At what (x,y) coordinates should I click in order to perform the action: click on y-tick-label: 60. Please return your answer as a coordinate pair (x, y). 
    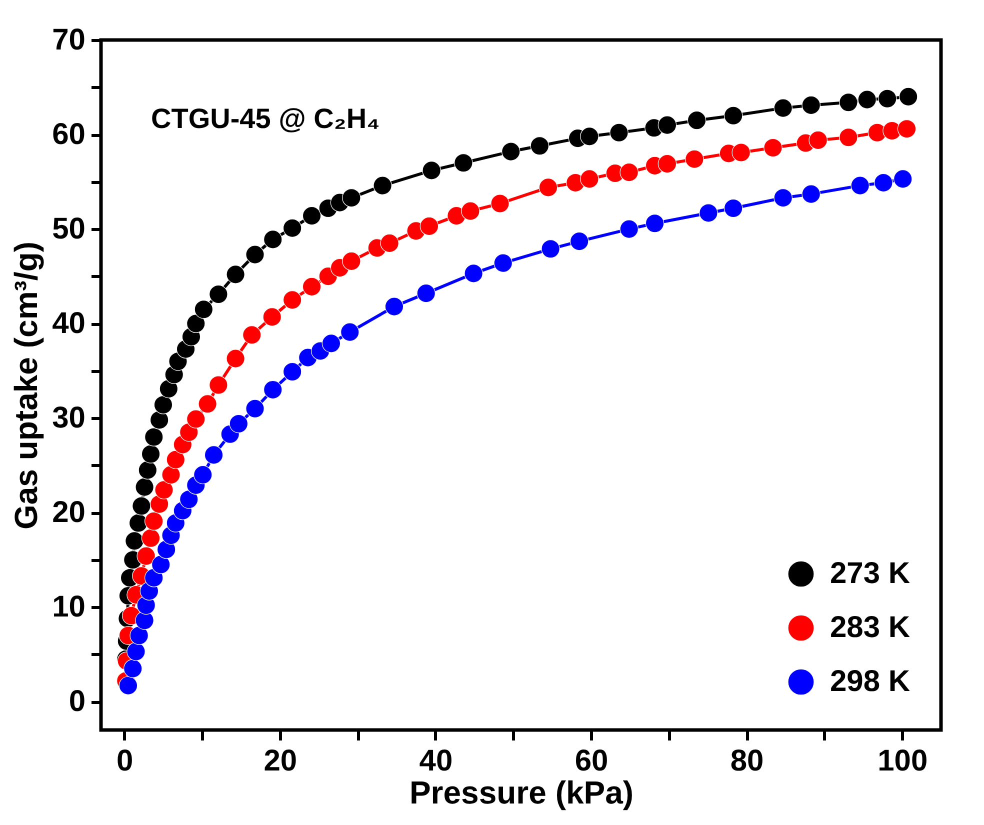
    Looking at the image, I should click on (69, 135).